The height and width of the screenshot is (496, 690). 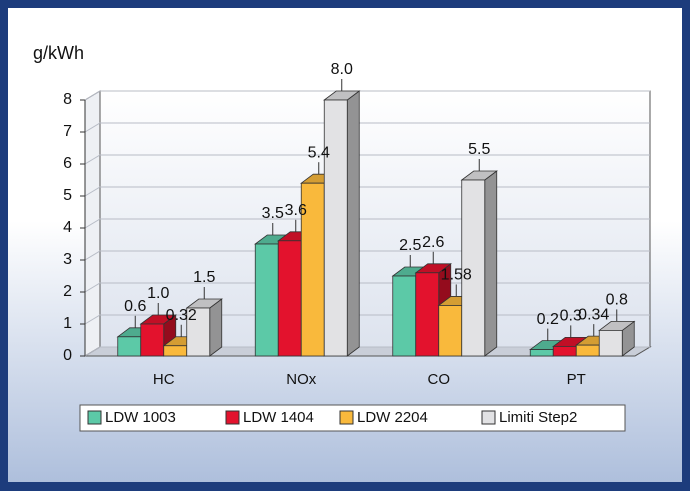 I want to click on data-label: 0.32, so click(x=181, y=315).